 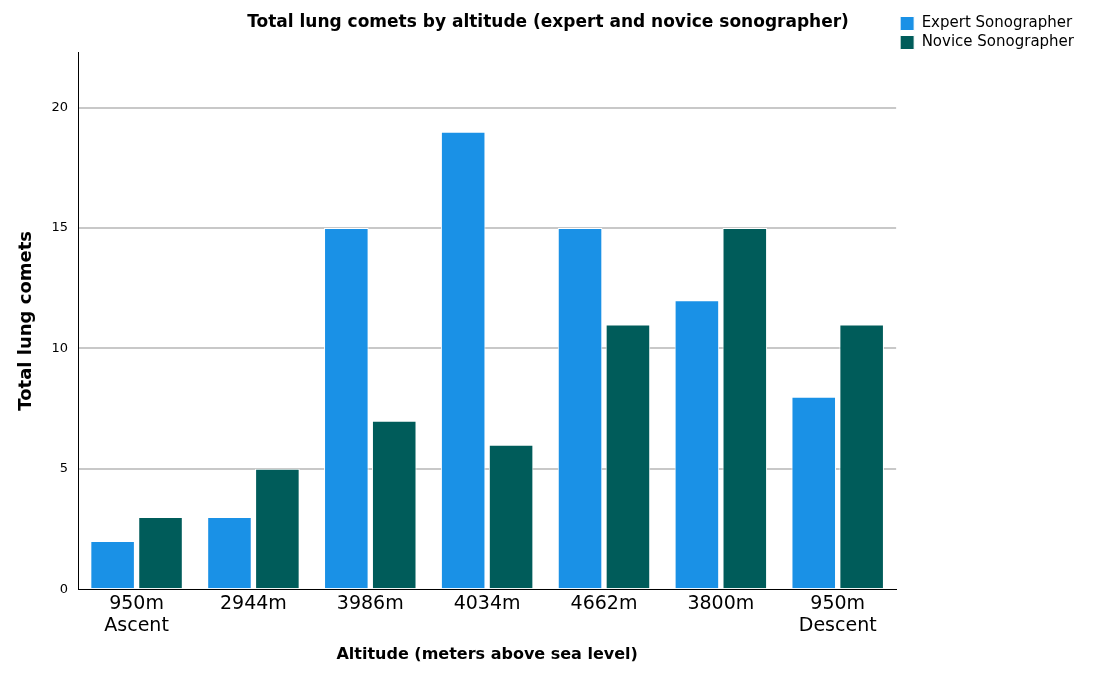 What do you see at coordinates (370, 601) in the screenshot?
I see `x-tick-label: 3986m` at bounding box center [370, 601].